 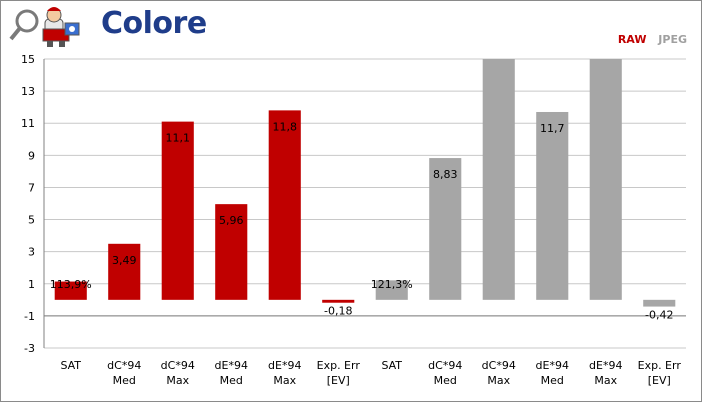 I want to click on data-label: 3,49, so click(x=124, y=260).